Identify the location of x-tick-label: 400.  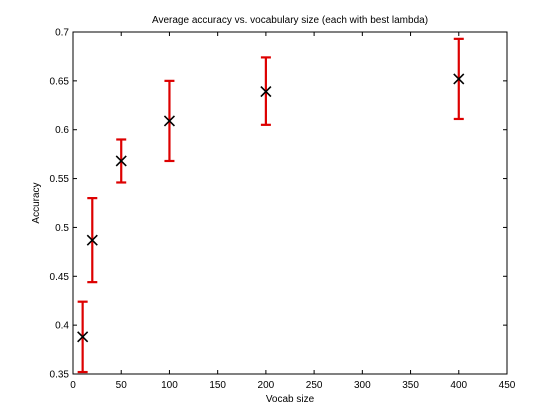
(458, 385).